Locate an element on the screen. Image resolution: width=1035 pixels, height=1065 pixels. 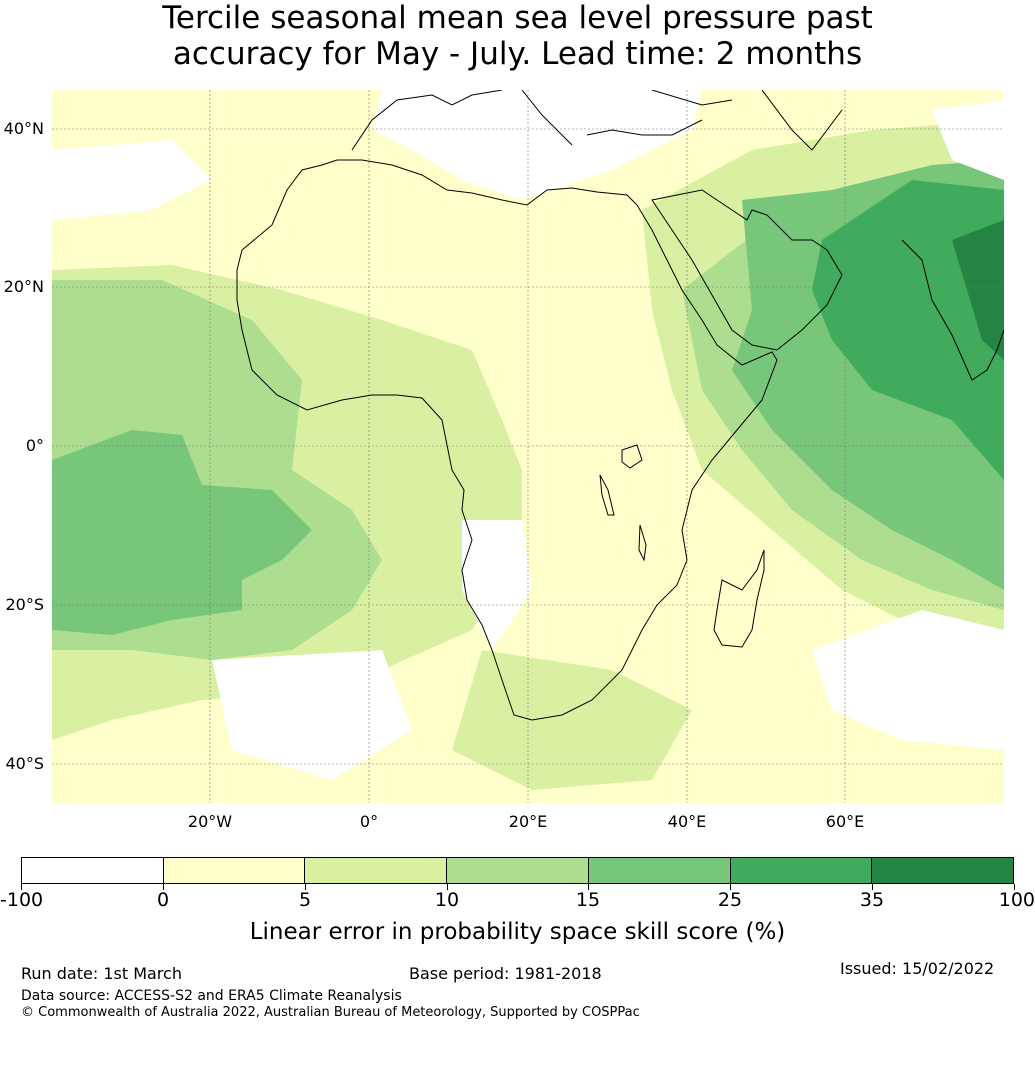
lake-victoria is located at coordinates (632, 456).